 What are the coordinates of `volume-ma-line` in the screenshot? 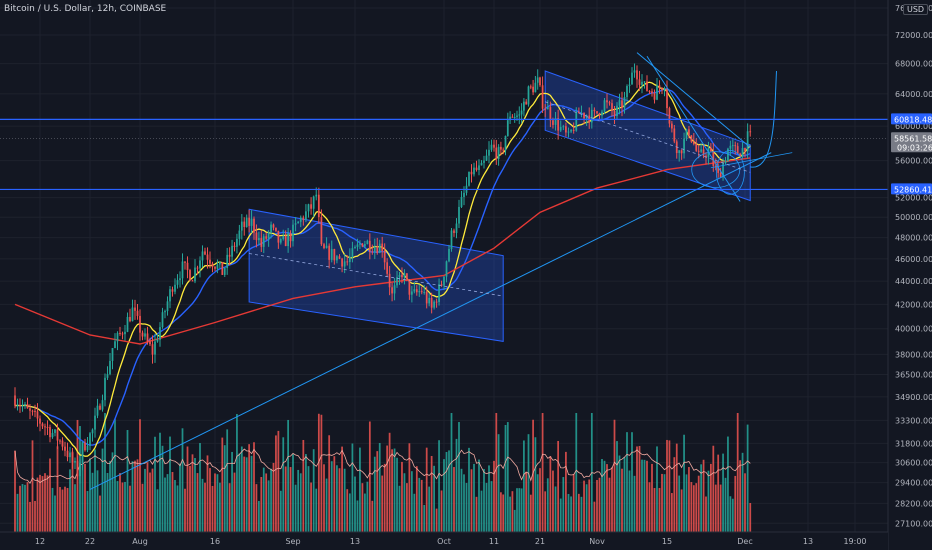 It's located at (382, 466).